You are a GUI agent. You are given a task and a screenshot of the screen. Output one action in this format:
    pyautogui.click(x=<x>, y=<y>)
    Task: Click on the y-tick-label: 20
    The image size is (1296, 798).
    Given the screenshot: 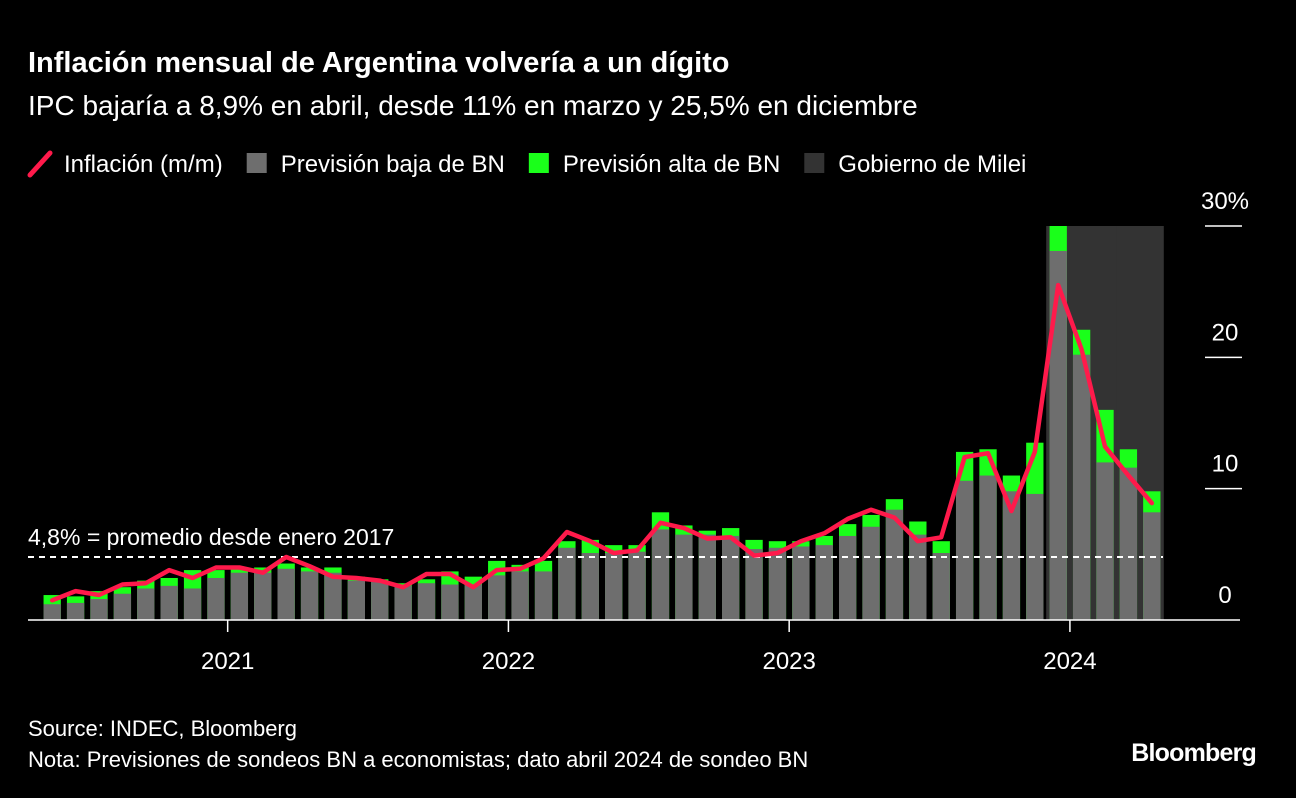 What is the action you would take?
    pyautogui.click(x=1225, y=332)
    